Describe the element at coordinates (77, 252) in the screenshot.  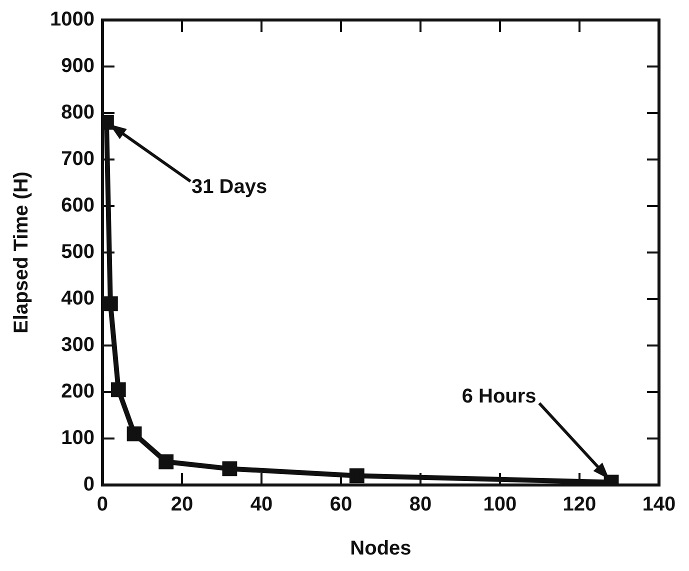
I see `y-tick-label: 500` at that location.